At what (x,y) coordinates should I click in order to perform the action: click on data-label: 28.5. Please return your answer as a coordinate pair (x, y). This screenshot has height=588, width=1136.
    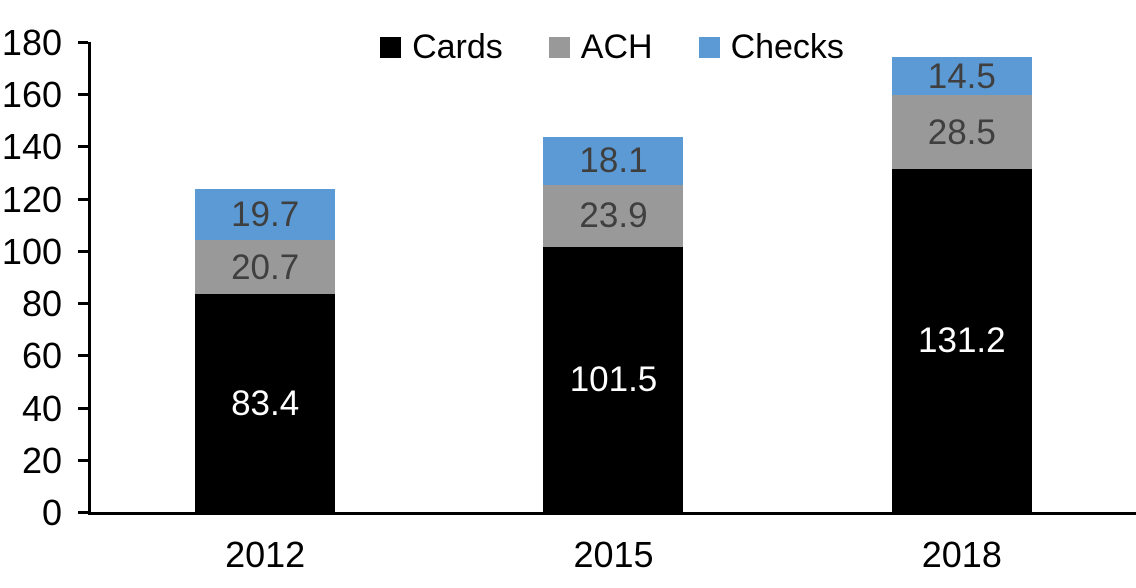
    Looking at the image, I should click on (961, 132).